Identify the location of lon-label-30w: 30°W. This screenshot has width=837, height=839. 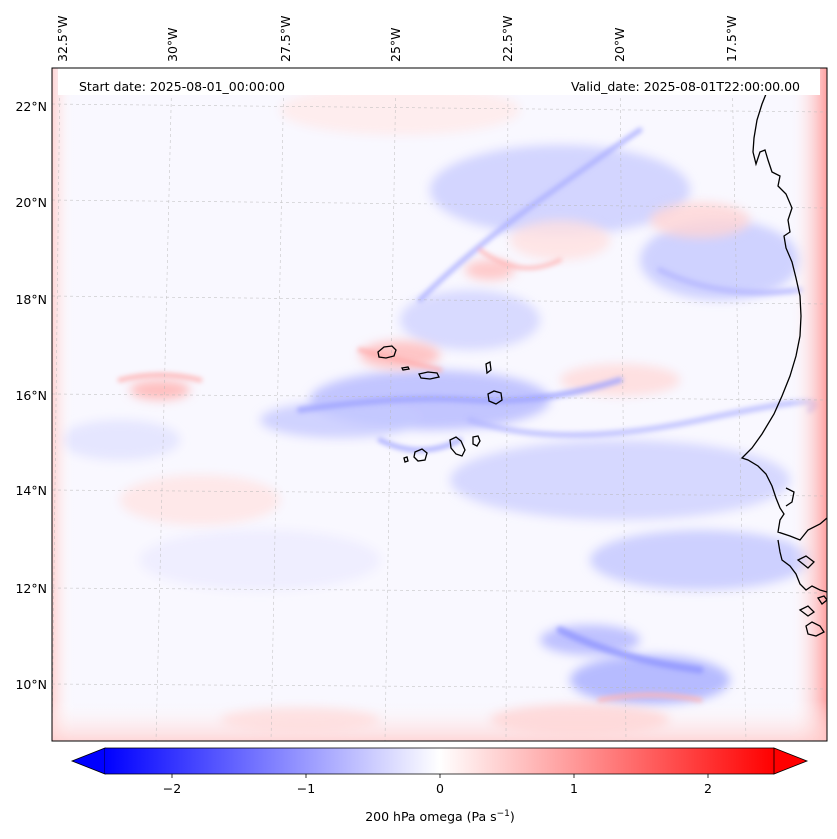
(172, 44).